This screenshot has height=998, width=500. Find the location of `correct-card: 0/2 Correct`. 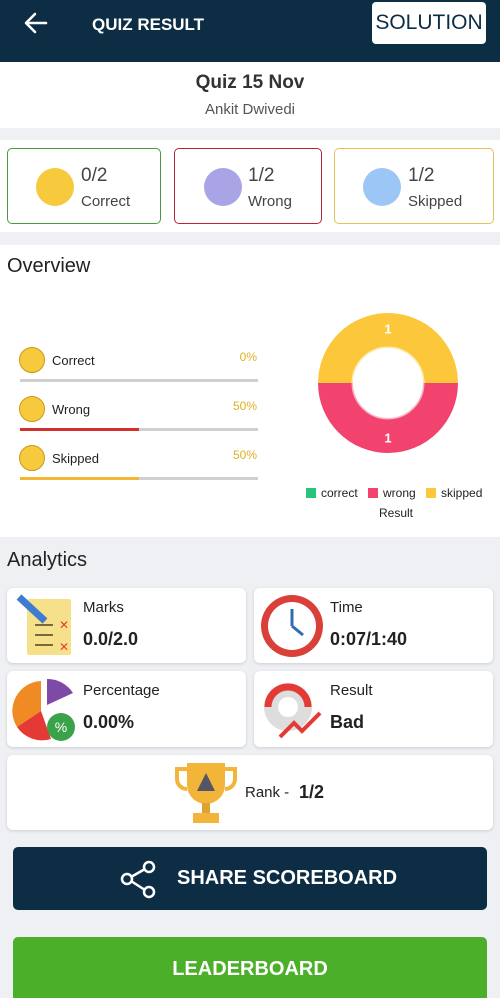

correct-card: 0/2 Correct is located at coordinates (84, 186).